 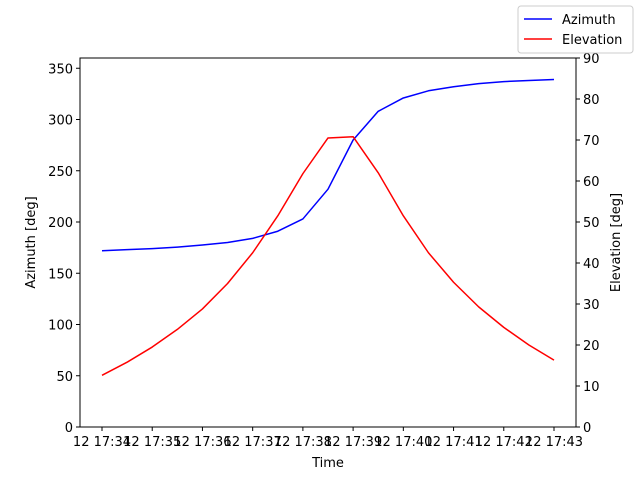 I want to click on y-right-tick-label: 80, so click(x=591, y=100).